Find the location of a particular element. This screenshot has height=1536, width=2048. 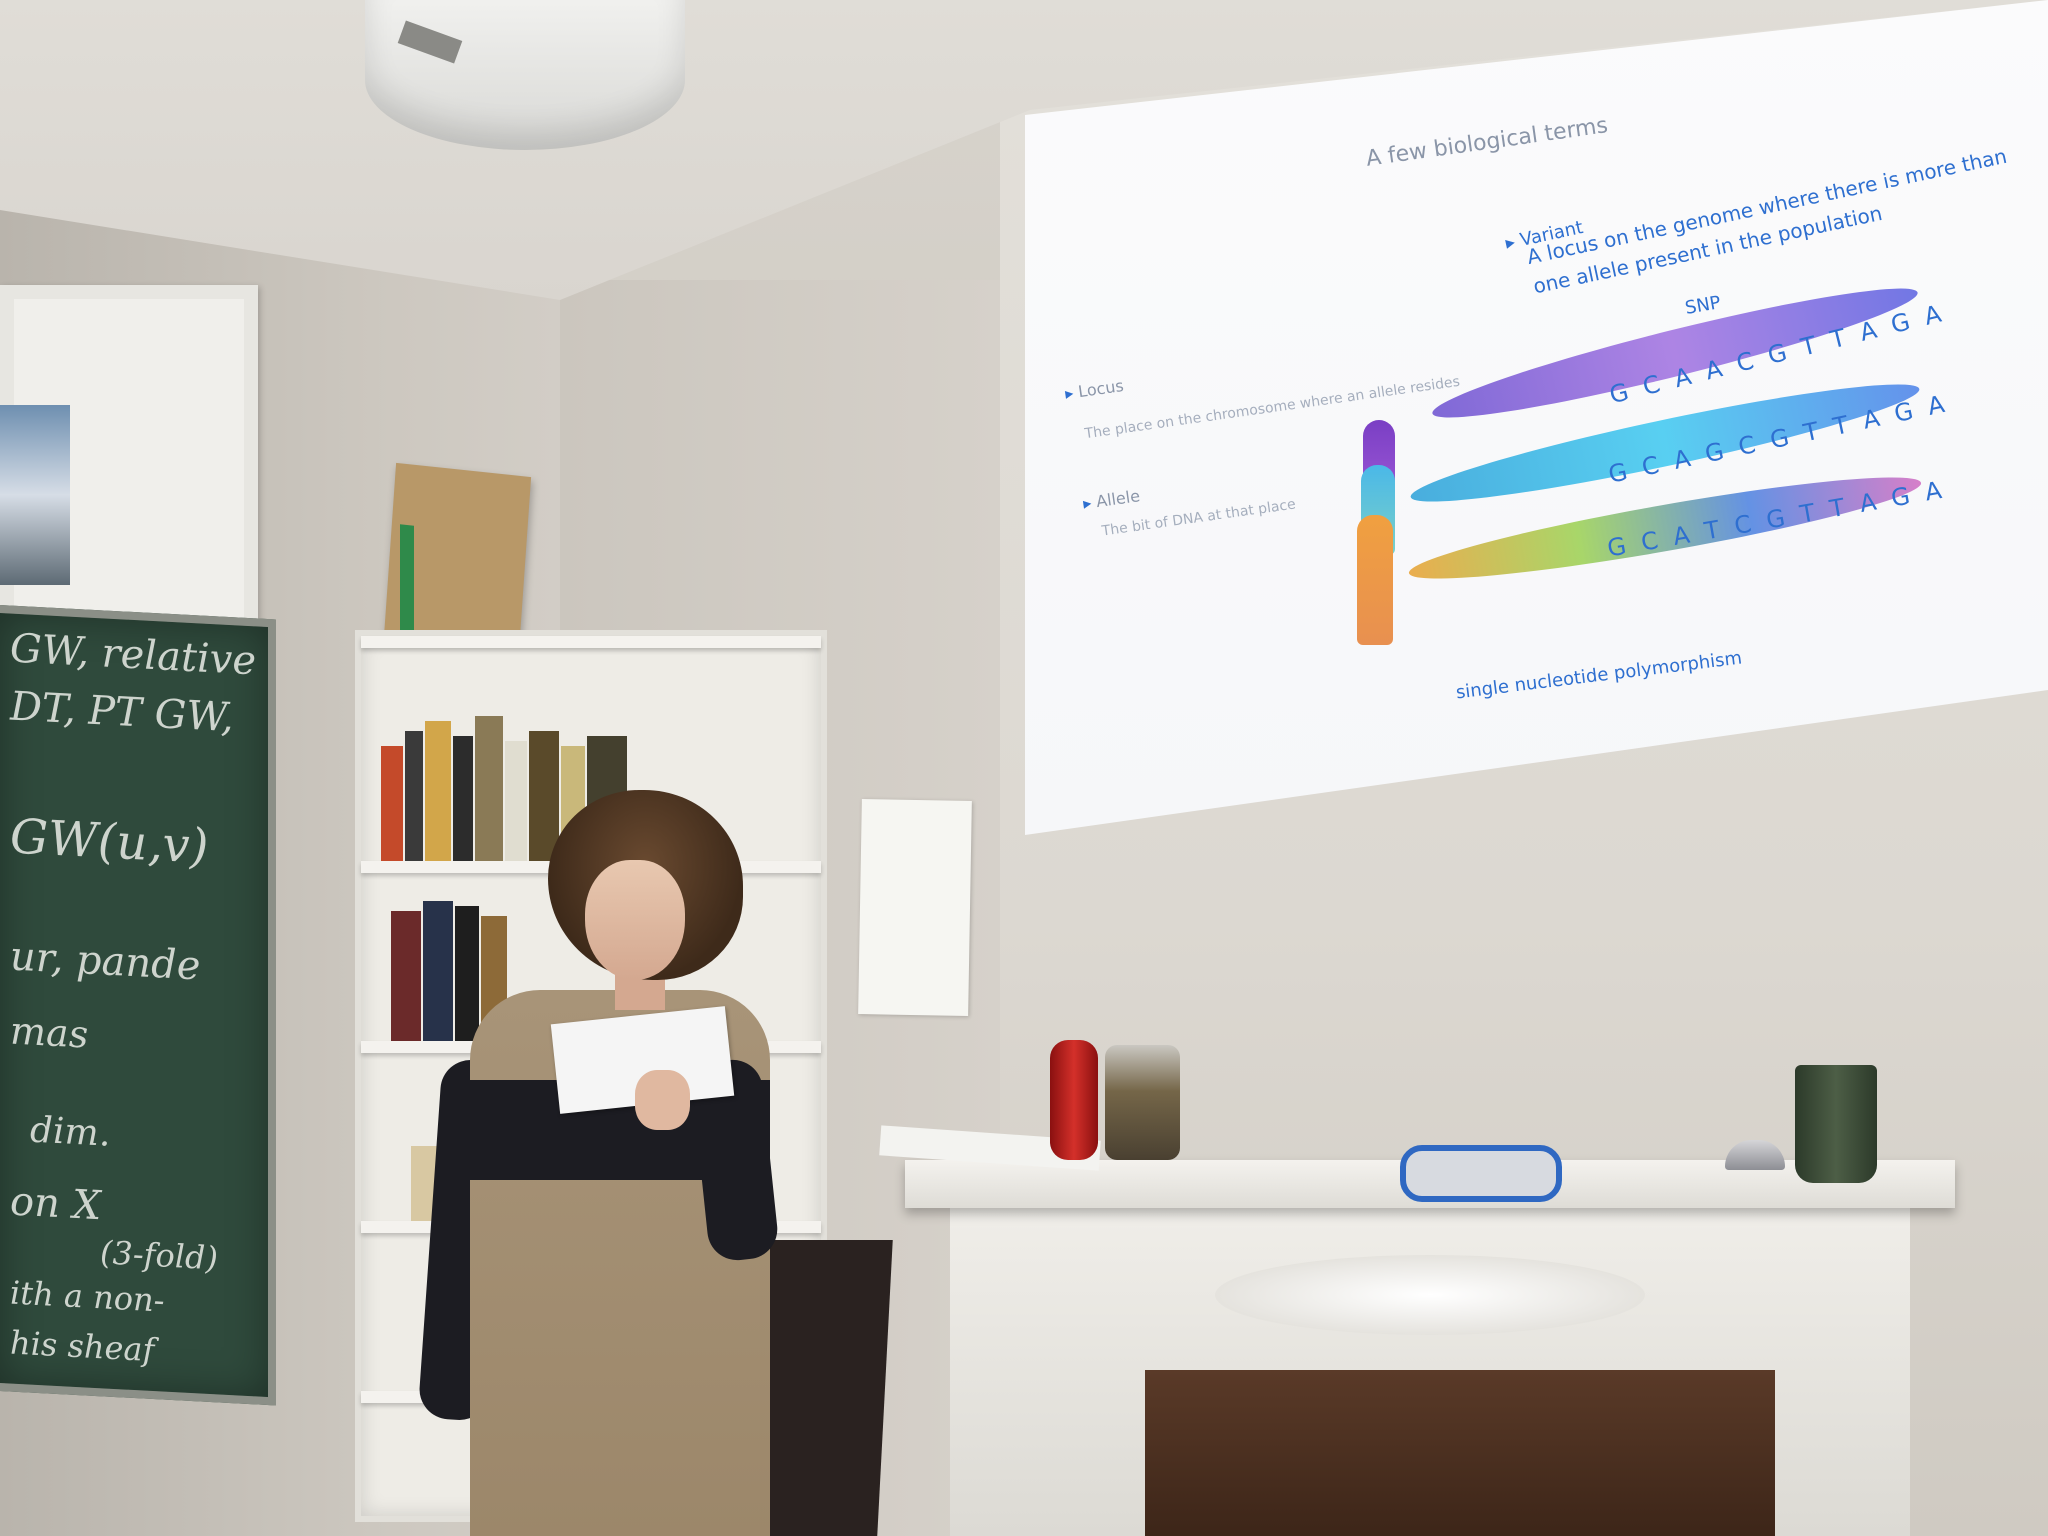

term-label: Allele is located at coordinates (1118, 499).